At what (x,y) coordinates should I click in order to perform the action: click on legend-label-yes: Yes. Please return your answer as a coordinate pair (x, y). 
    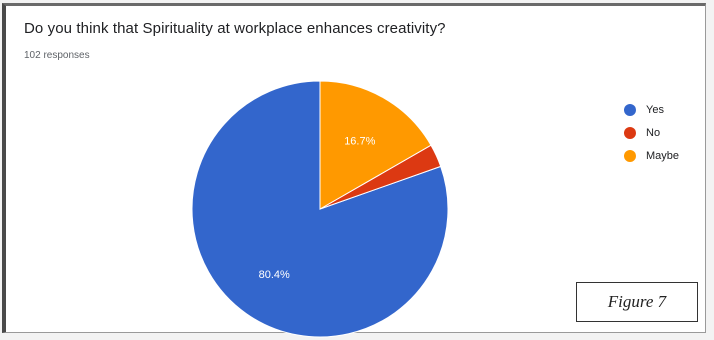
    Looking at the image, I should click on (655, 109).